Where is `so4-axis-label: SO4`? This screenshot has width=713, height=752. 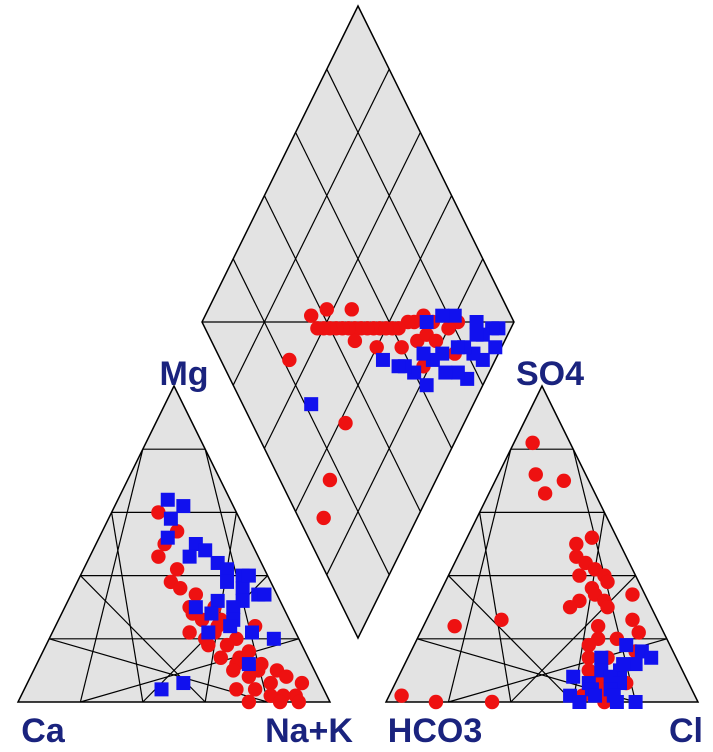 so4-axis-label: SO4 is located at coordinates (550, 374).